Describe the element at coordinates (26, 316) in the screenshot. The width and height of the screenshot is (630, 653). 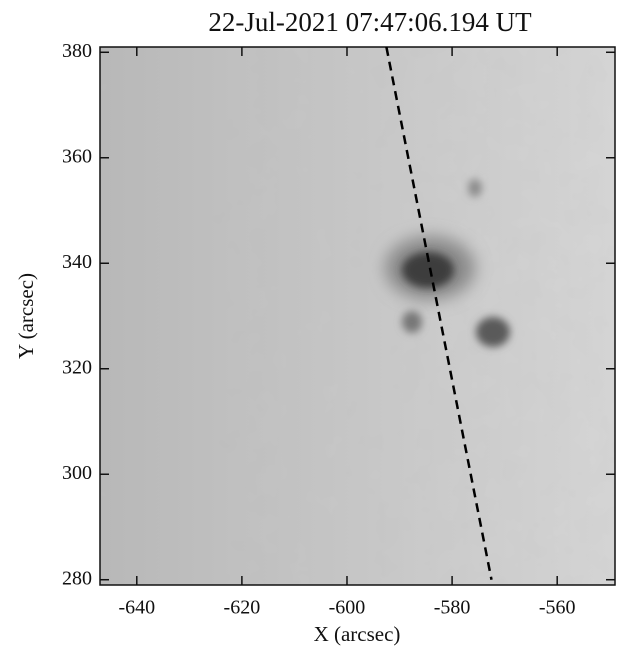
I see `y-axis-label: Y (arcsec)` at that location.